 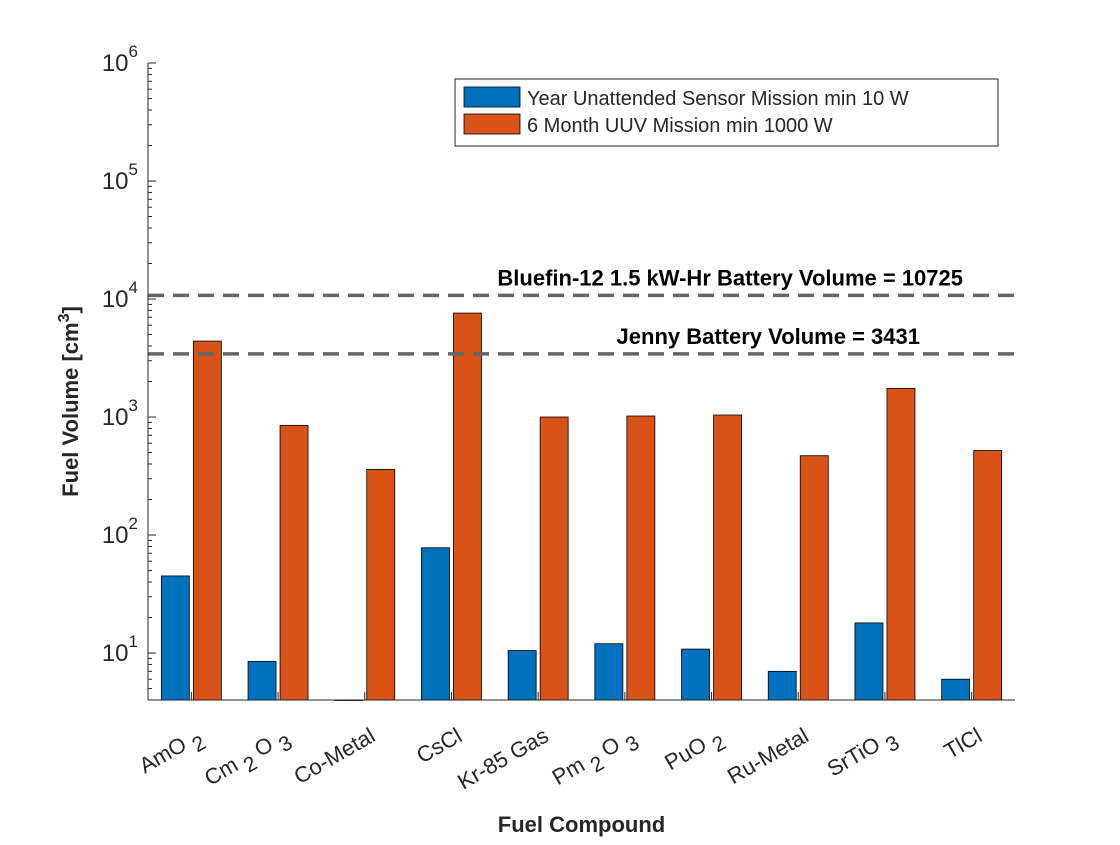 I want to click on legend-box, so click(x=726, y=112).